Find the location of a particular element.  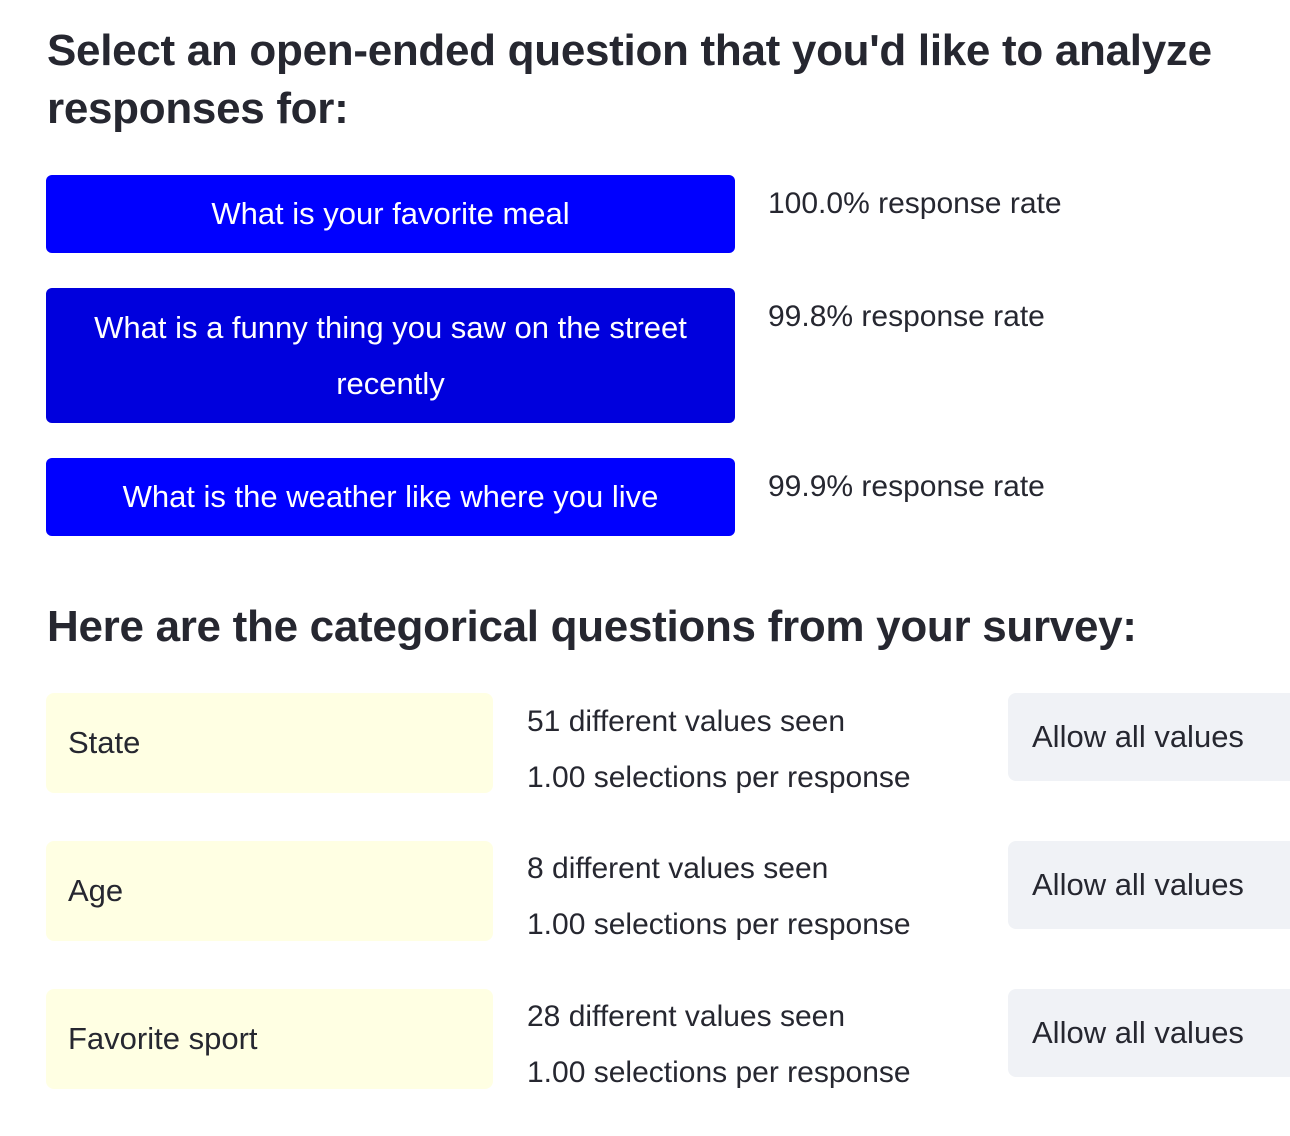

values-seen: 51 different values seen is located at coordinates (686, 721).